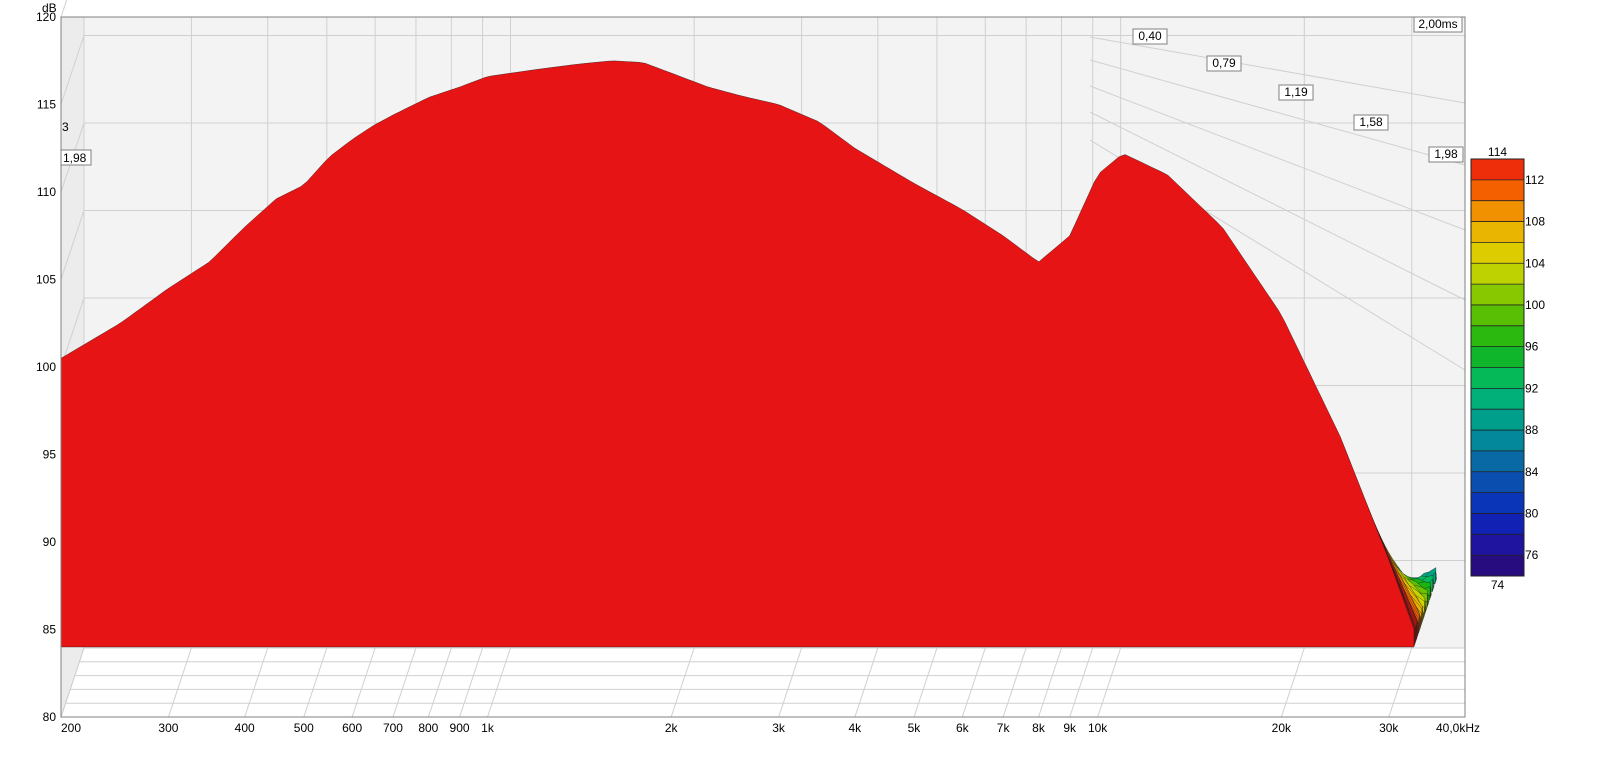 The height and width of the screenshot is (769, 1617). I want to click on colorbar-tick-label: 100, so click(1535, 305).